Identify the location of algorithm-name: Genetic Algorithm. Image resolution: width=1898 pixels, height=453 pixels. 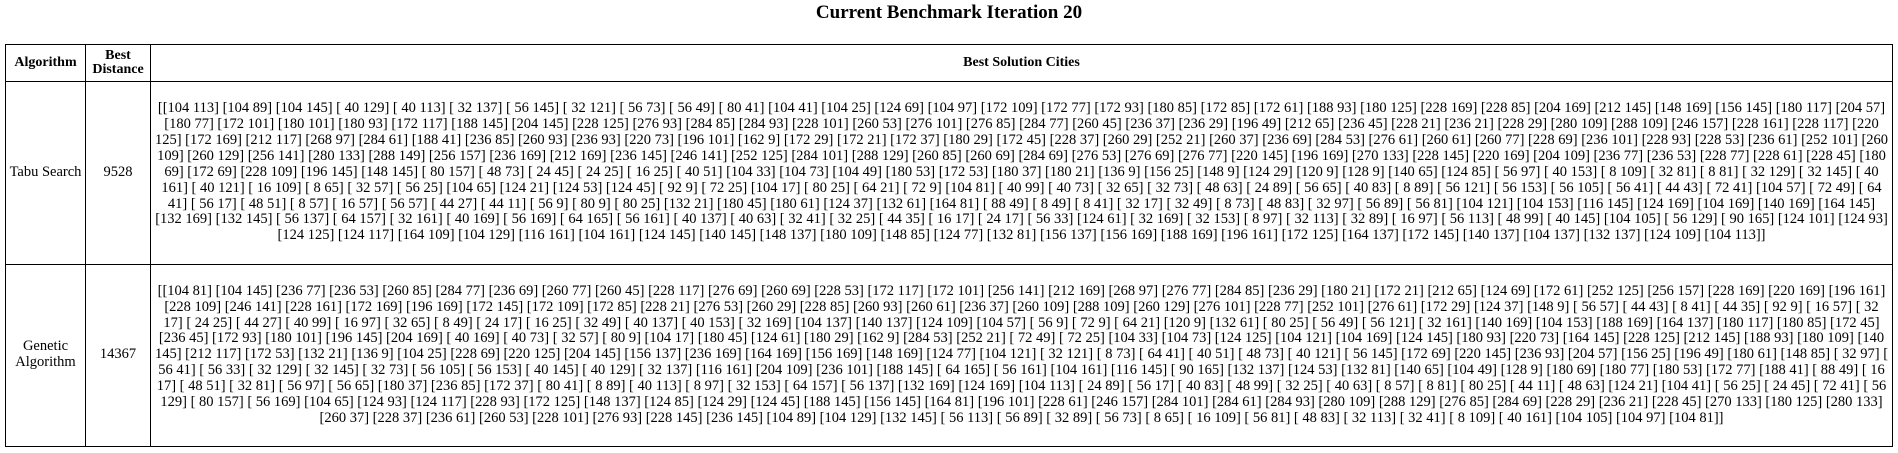
(45, 355).